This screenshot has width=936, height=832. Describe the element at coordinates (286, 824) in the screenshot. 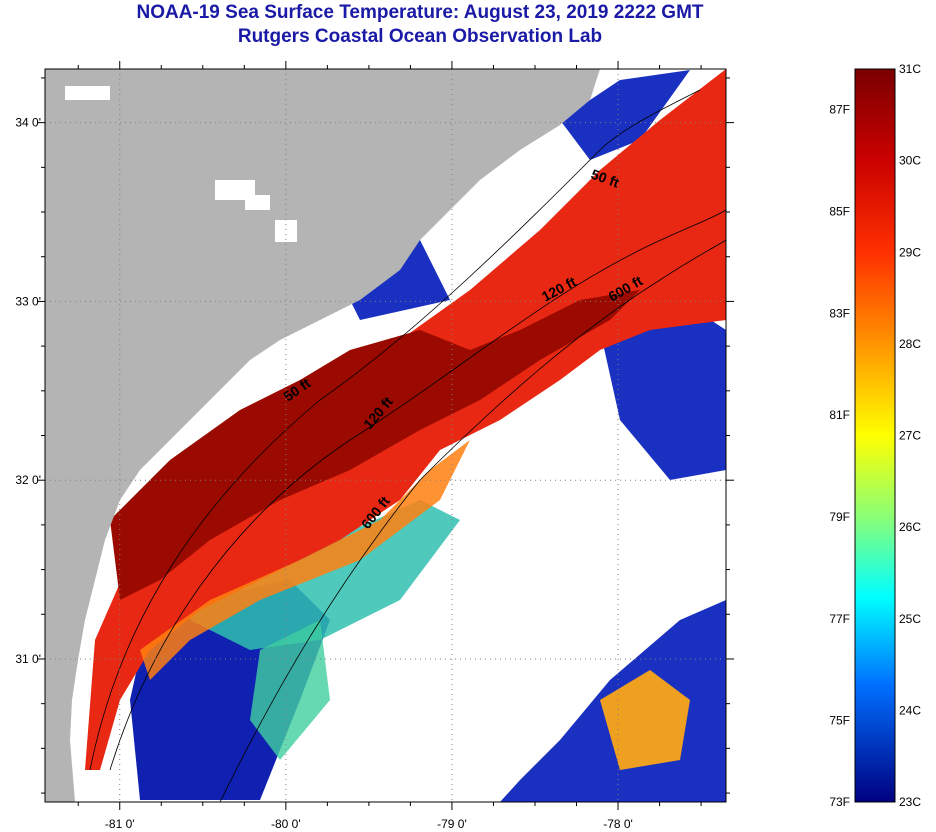

I see `lon-tick-label: -80 0'` at that location.